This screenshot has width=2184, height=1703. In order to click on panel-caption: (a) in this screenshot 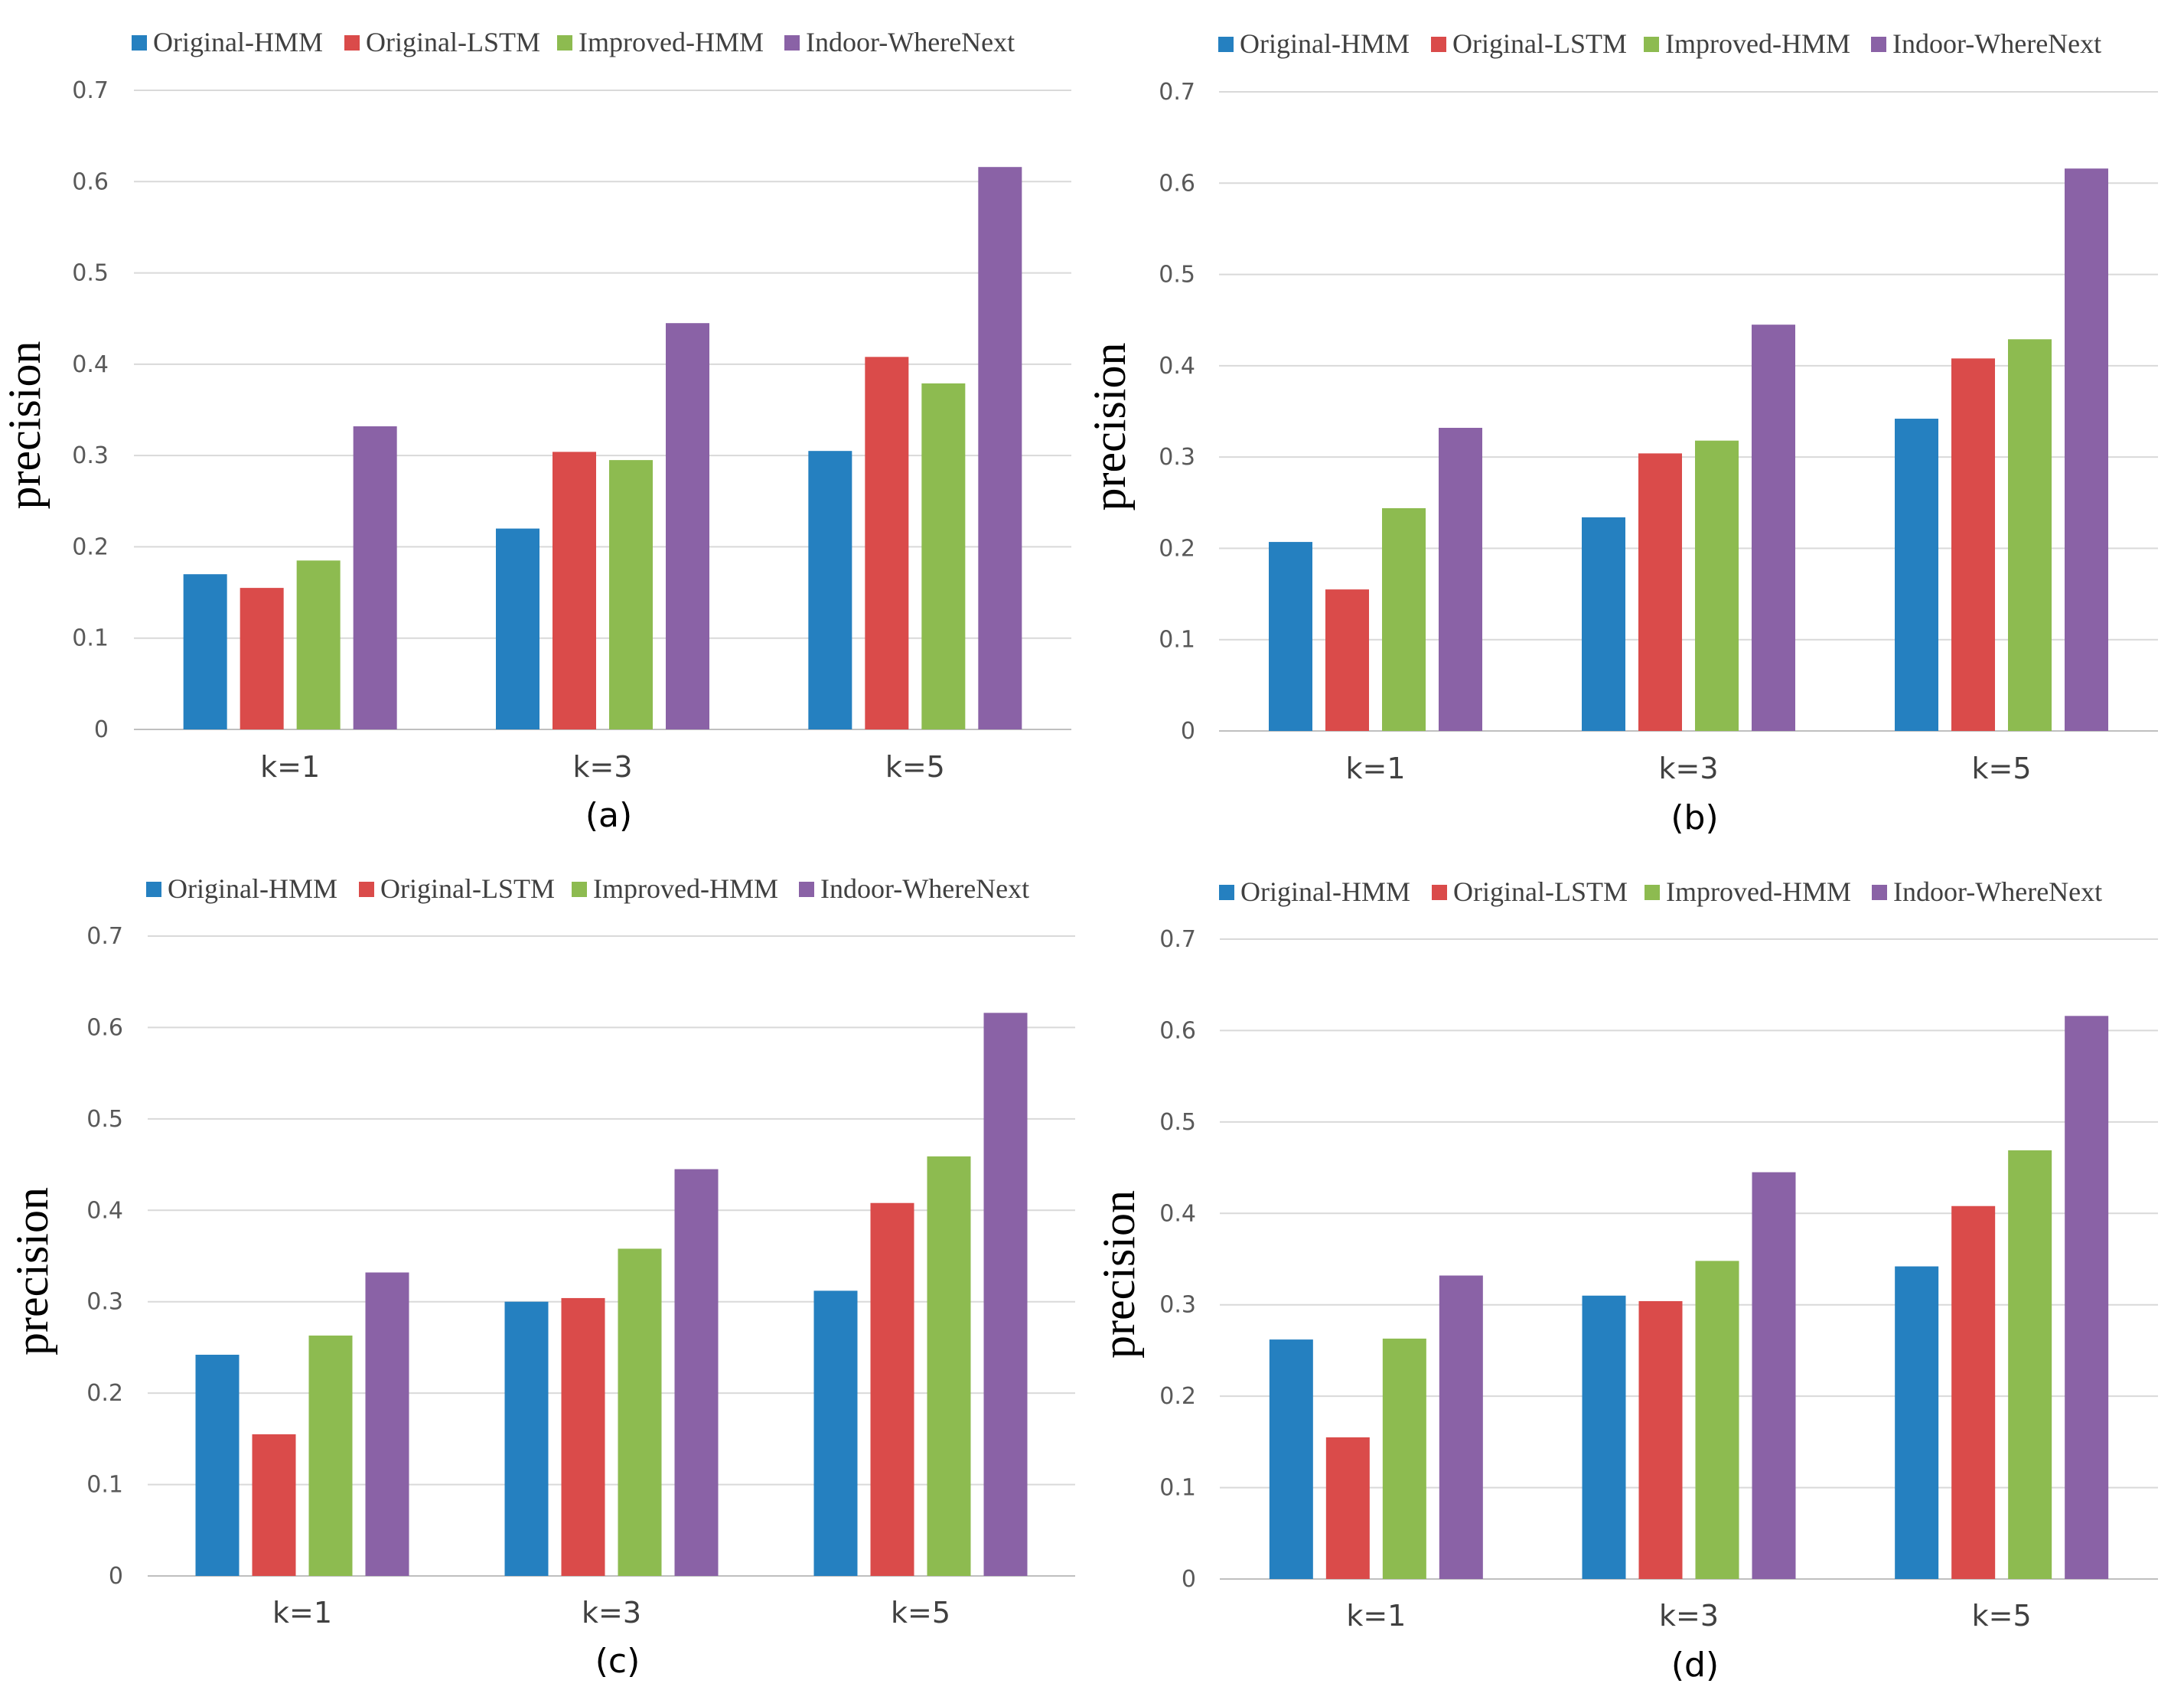, I will do `click(608, 815)`.